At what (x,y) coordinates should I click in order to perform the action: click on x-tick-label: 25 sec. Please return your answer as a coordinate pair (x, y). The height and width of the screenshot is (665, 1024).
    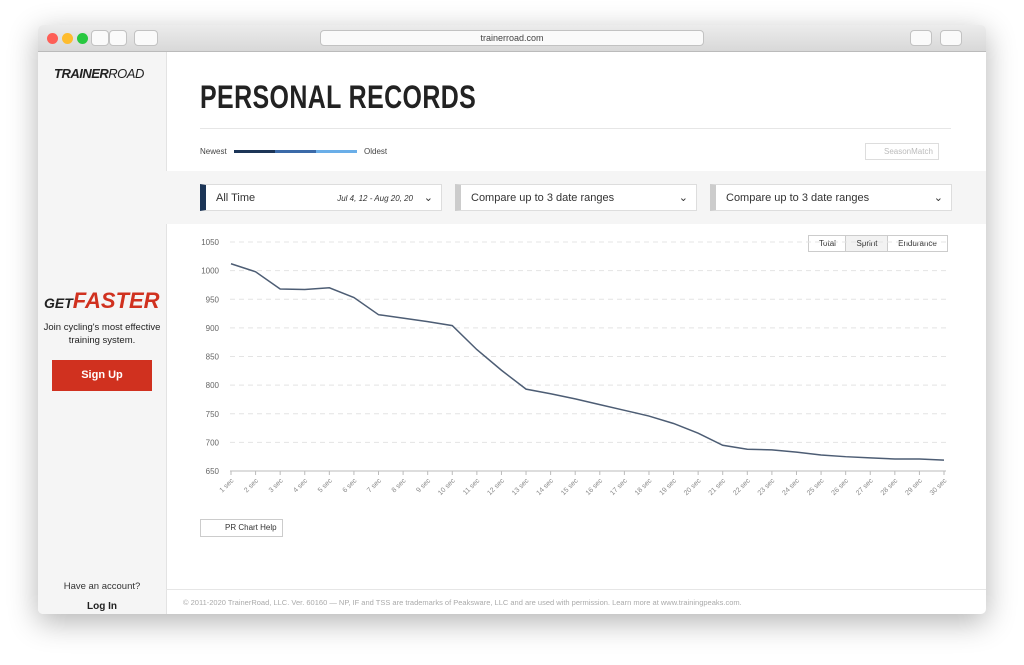
    Looking at the image, I should click on (816, 487).